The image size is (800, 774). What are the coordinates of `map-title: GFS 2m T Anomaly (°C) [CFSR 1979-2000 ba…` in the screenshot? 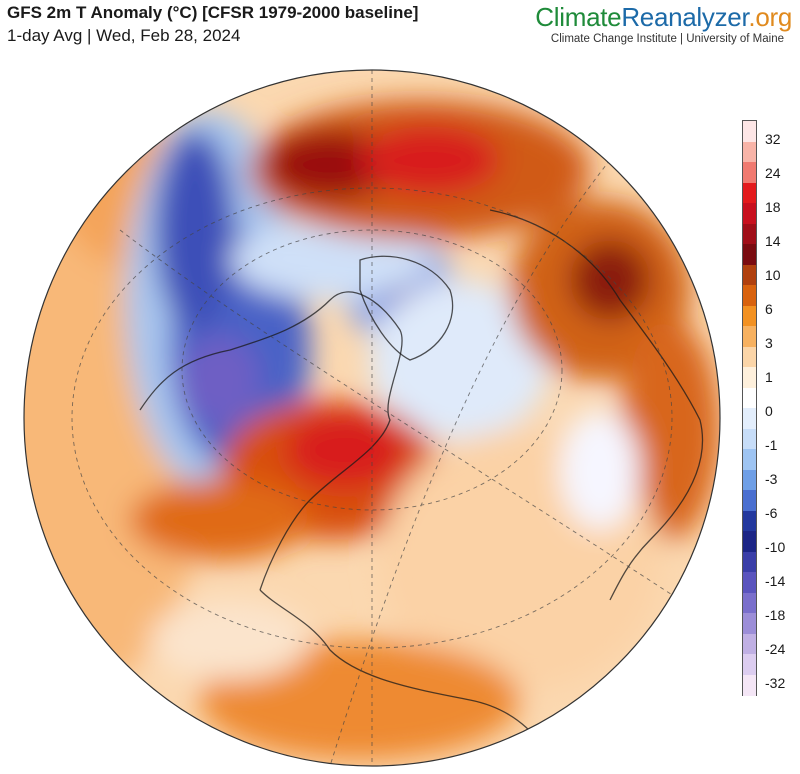 It's located at (213, 12).